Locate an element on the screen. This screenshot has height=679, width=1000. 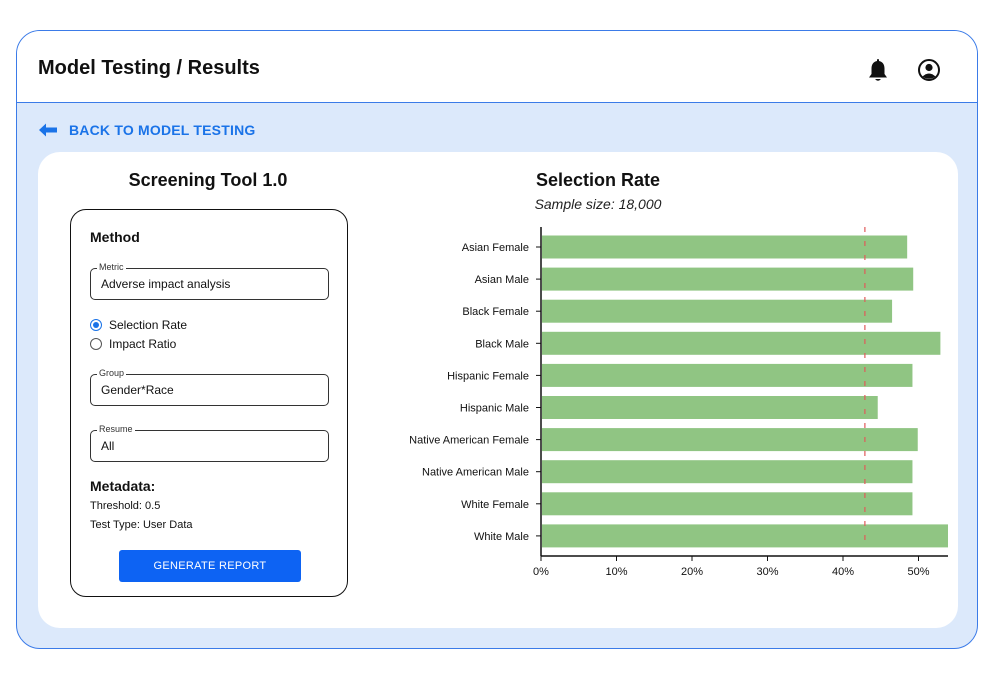
selection-rate-radio: Selection Rate is located at coordinates (138, 325).